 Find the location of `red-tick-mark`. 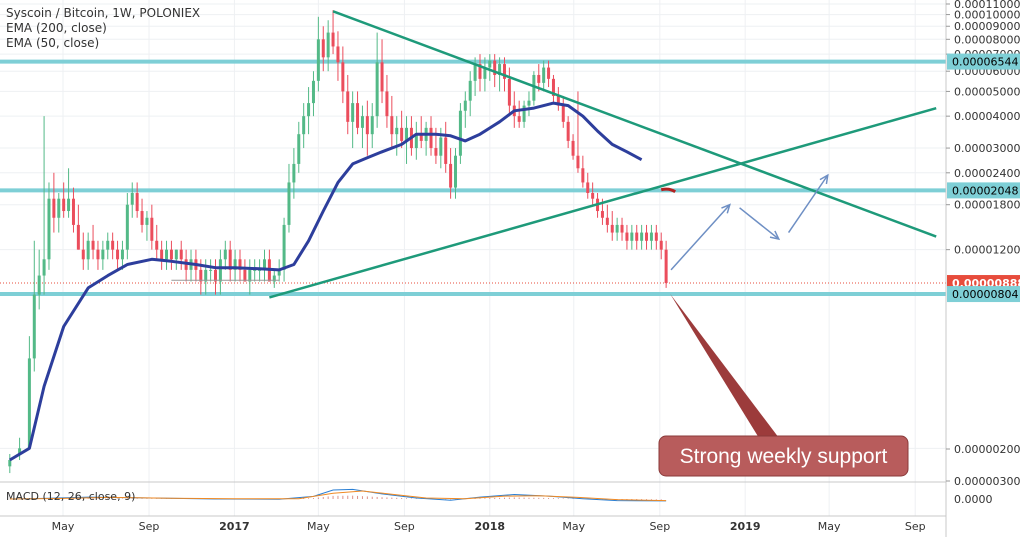

red-tick-mark is located at coordinates (668, 190).